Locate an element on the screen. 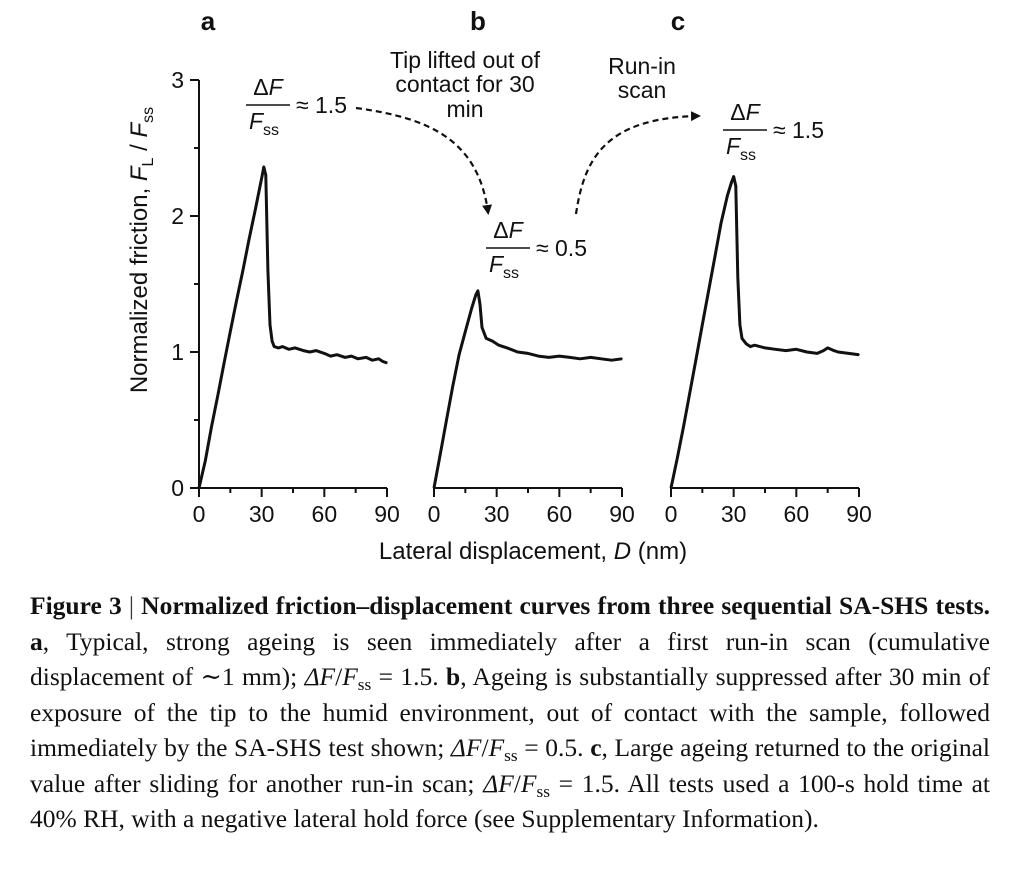 The image size is (1012, 888). annotation-a: ΔF Fss ≈ 1.5 is located at coordinates (296, 106).